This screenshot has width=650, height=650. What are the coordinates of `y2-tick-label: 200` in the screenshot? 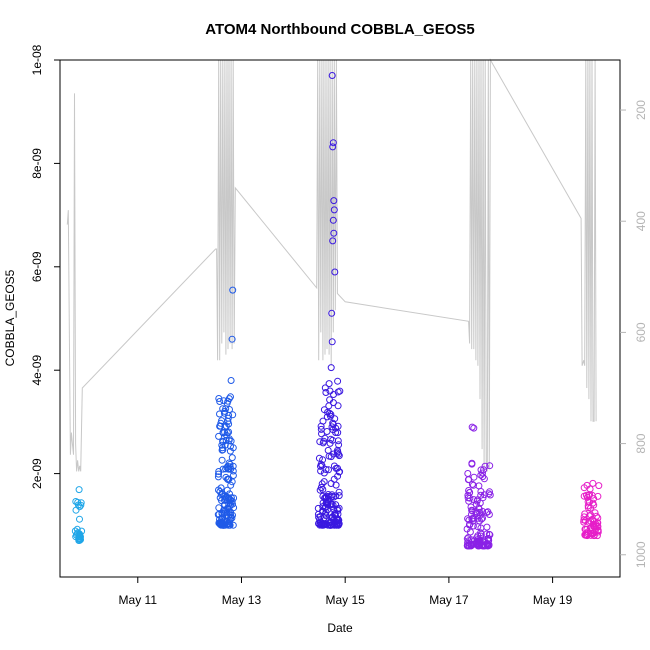 It's located at (641, 110).